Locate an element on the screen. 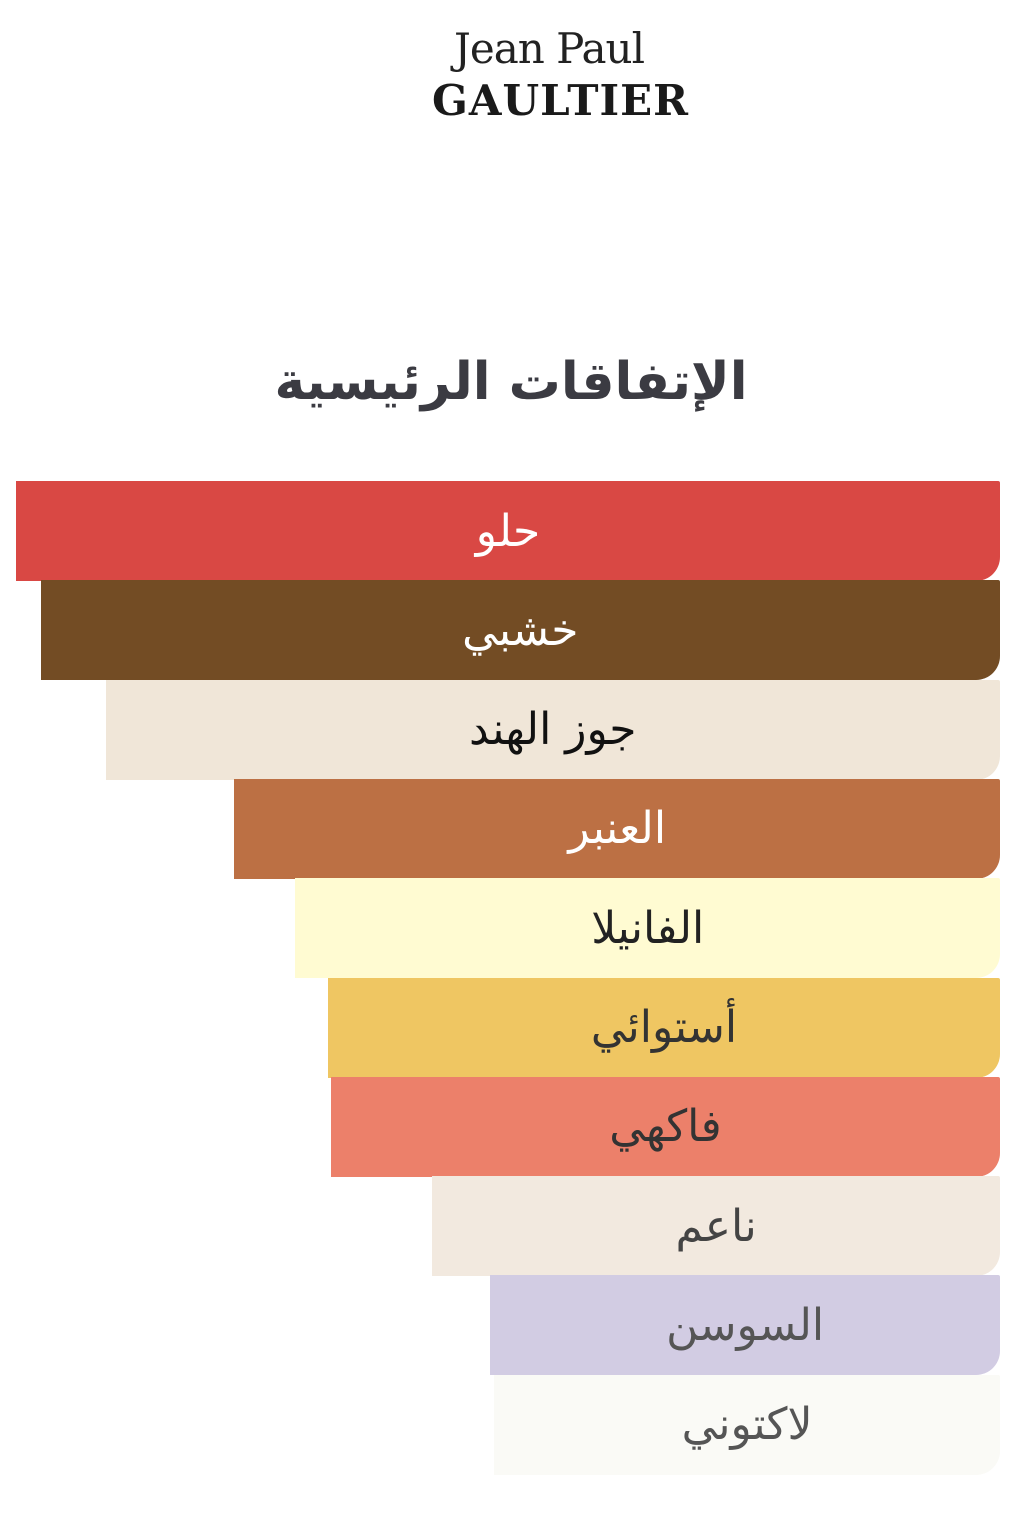  accord-bar: خشبي is located at coordinates (520, 630).